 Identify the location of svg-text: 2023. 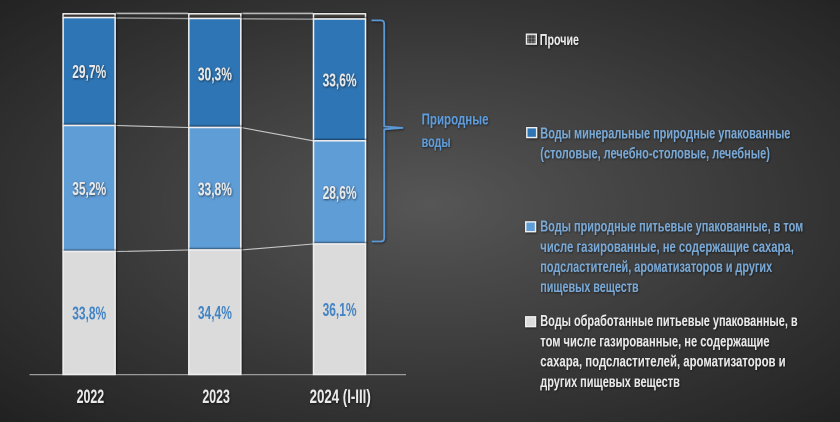
(215, 396).